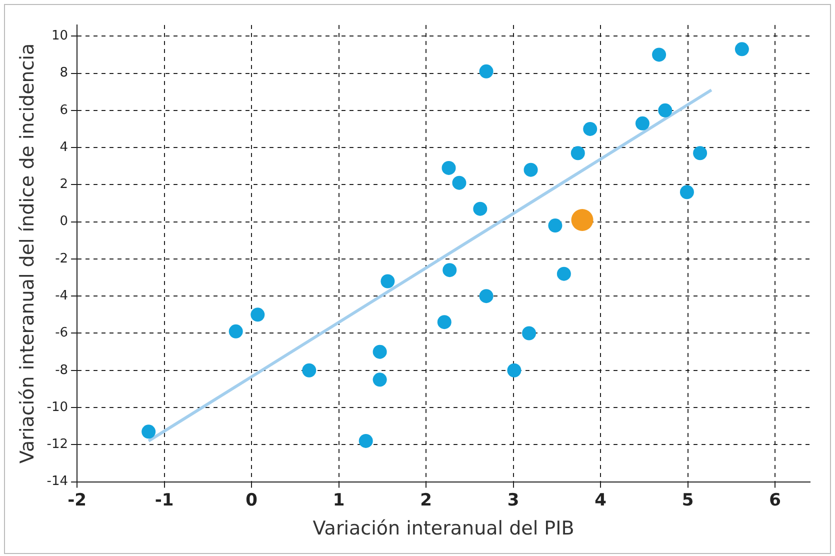 The image size is (835, 556). What do you see at coordinates (600, 500) in the screenshot?
I see `x-tick-label: 4` at bounding box center [600, 500].